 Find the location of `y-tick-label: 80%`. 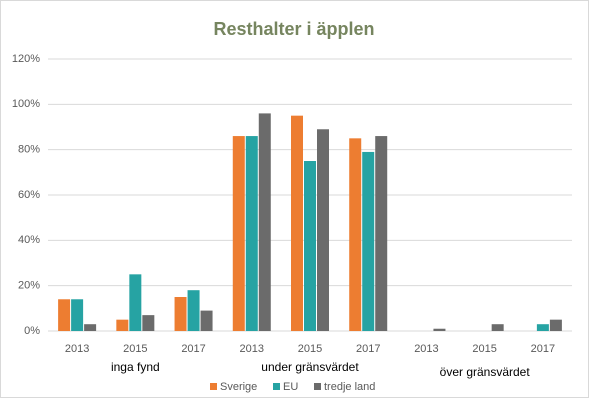

y-tick-label: 80% is located at coordinates (29, 150).